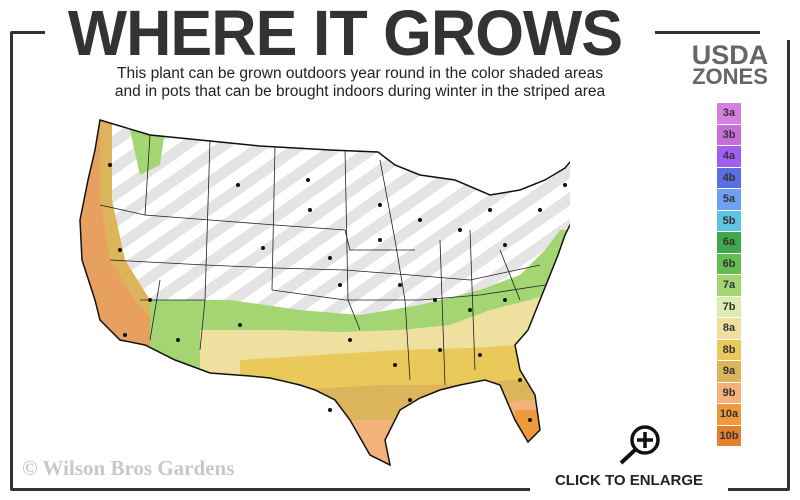  What do you see at coordinates (729, 156) in the screenshot?
I see `legend-zone-4a: 4a` at bounding box center [729, 156].